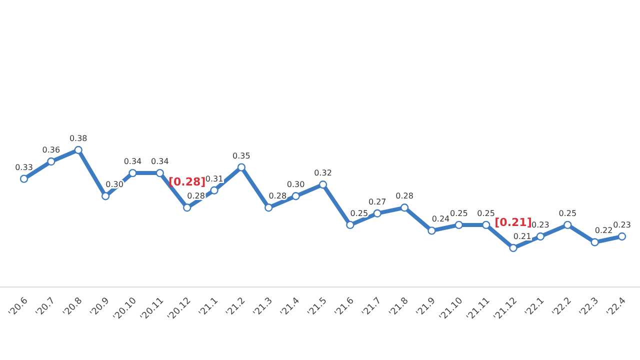 This screenshot has width=640, height=360. I want to click on data-label: 0.36, so click(51, 150).